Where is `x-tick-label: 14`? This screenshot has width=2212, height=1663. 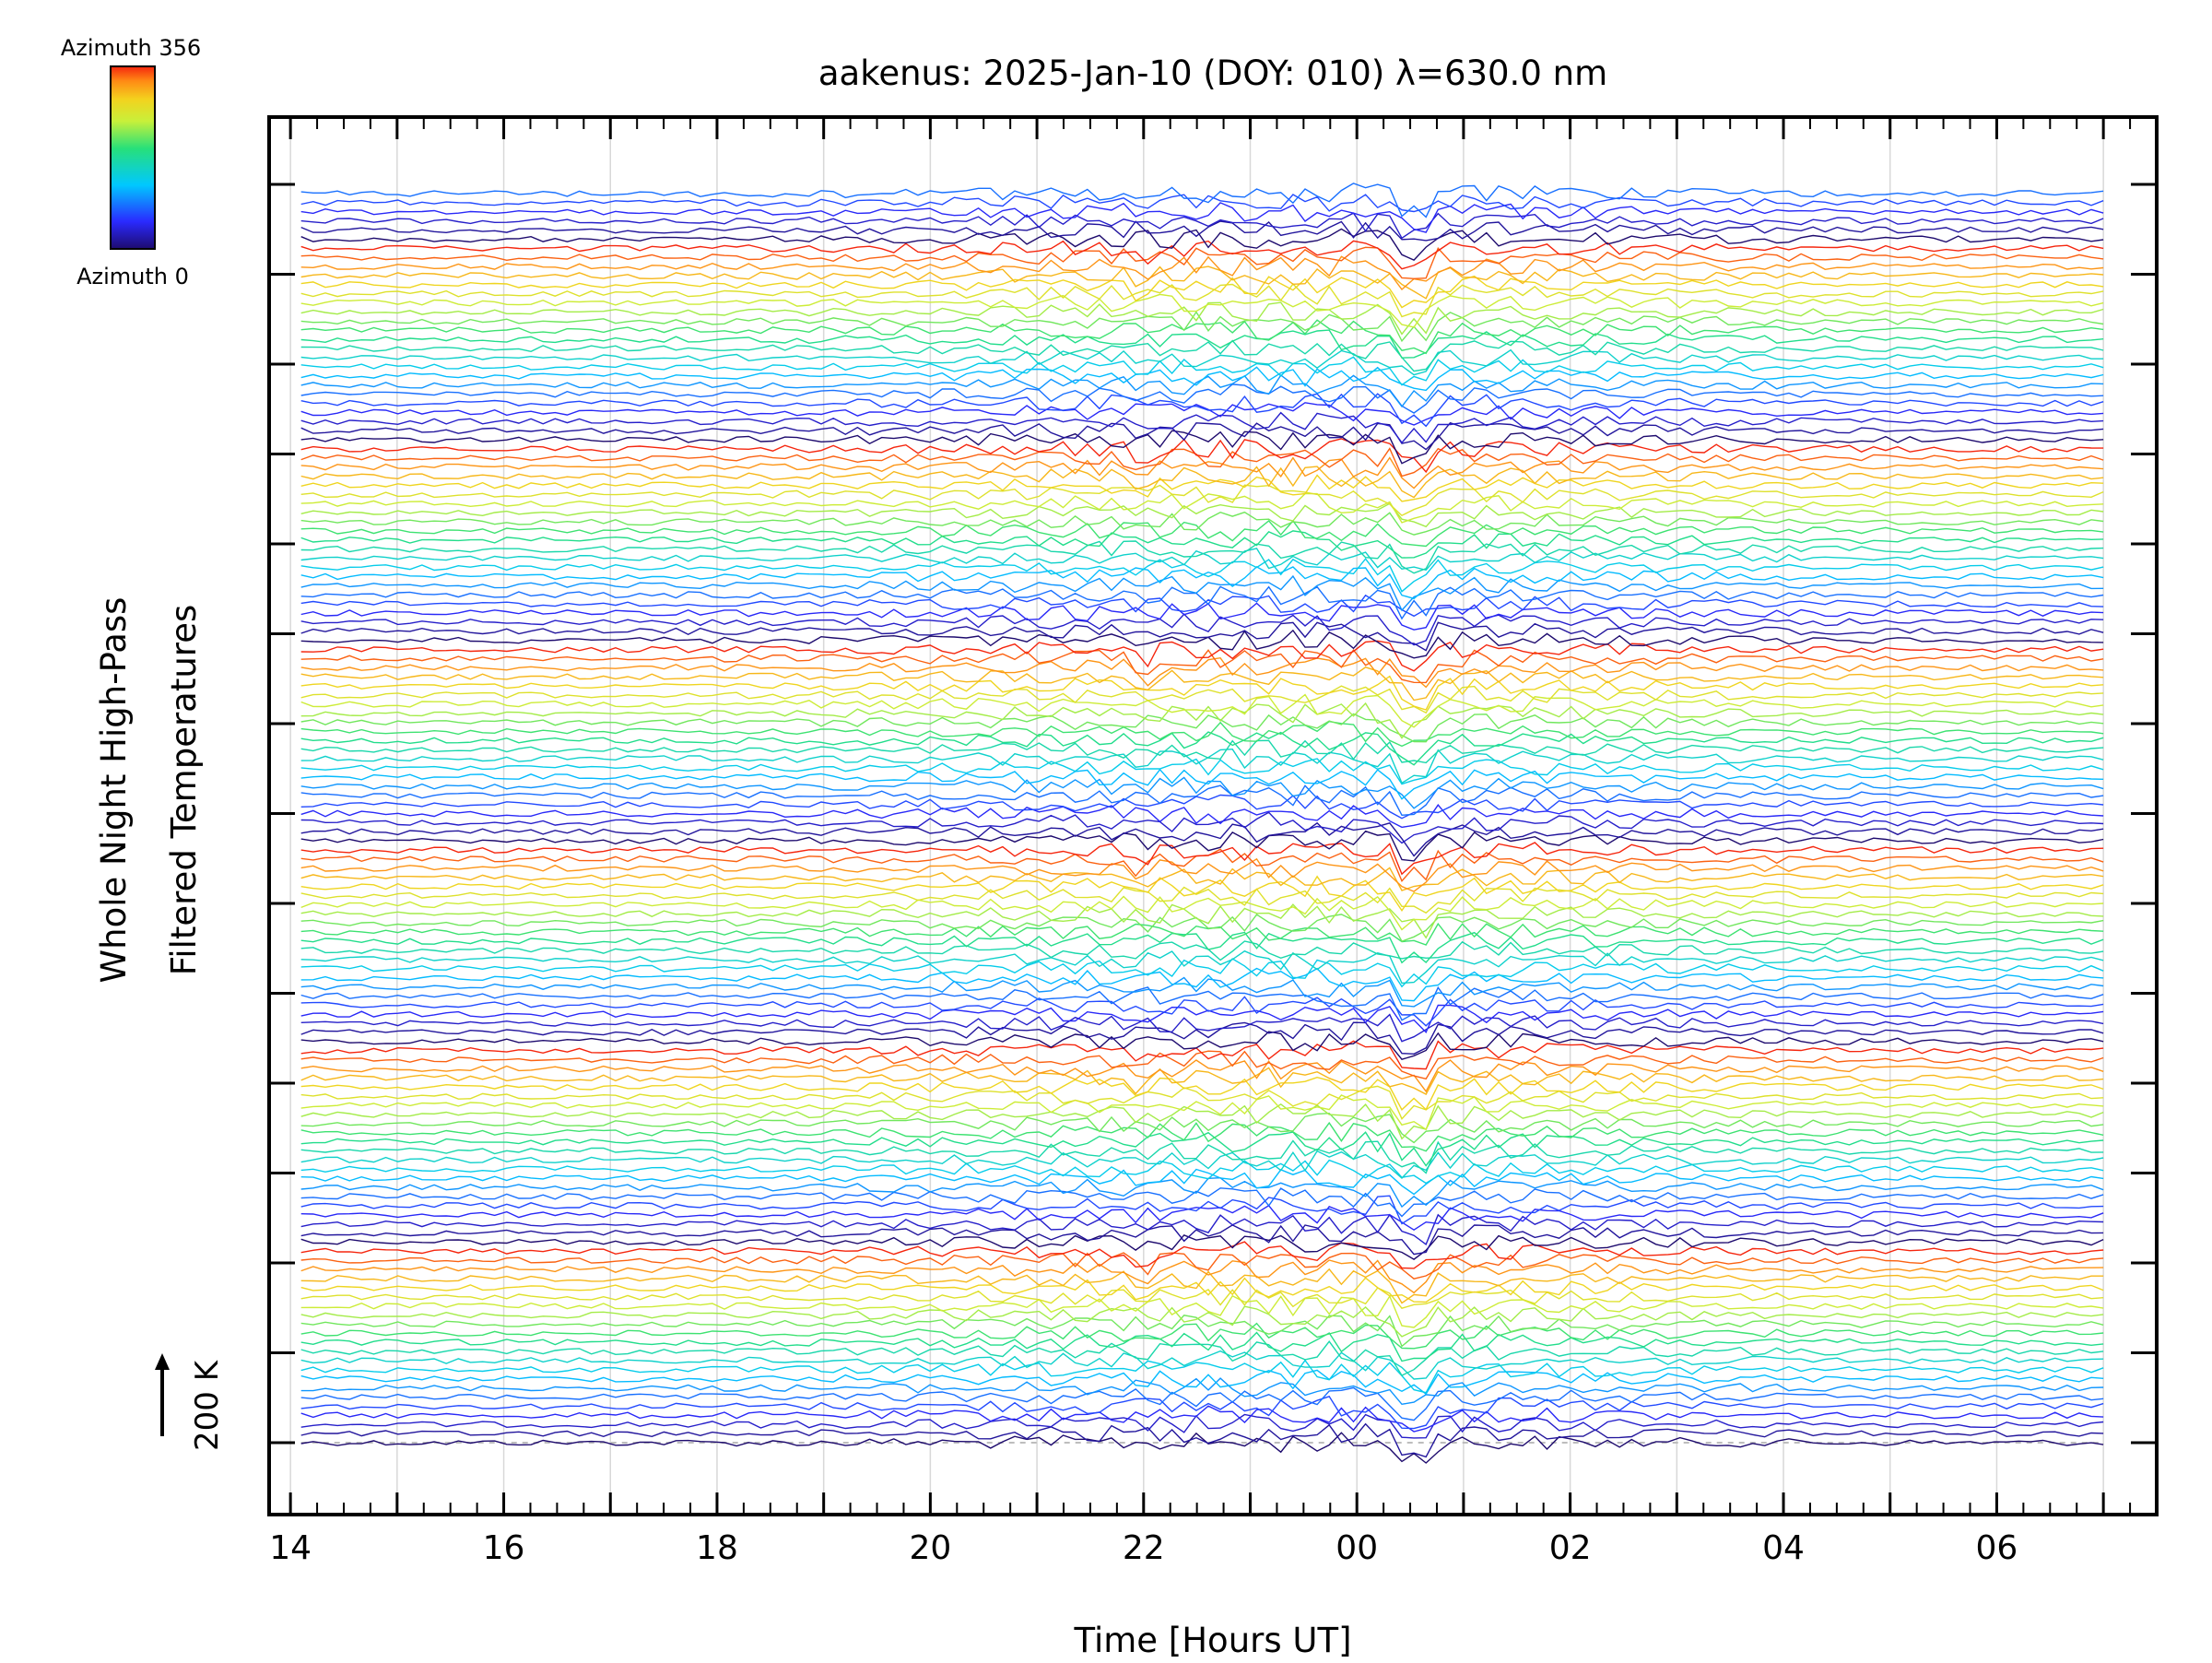
x-tick-label: 14 is located at coordinates (290, 1548).